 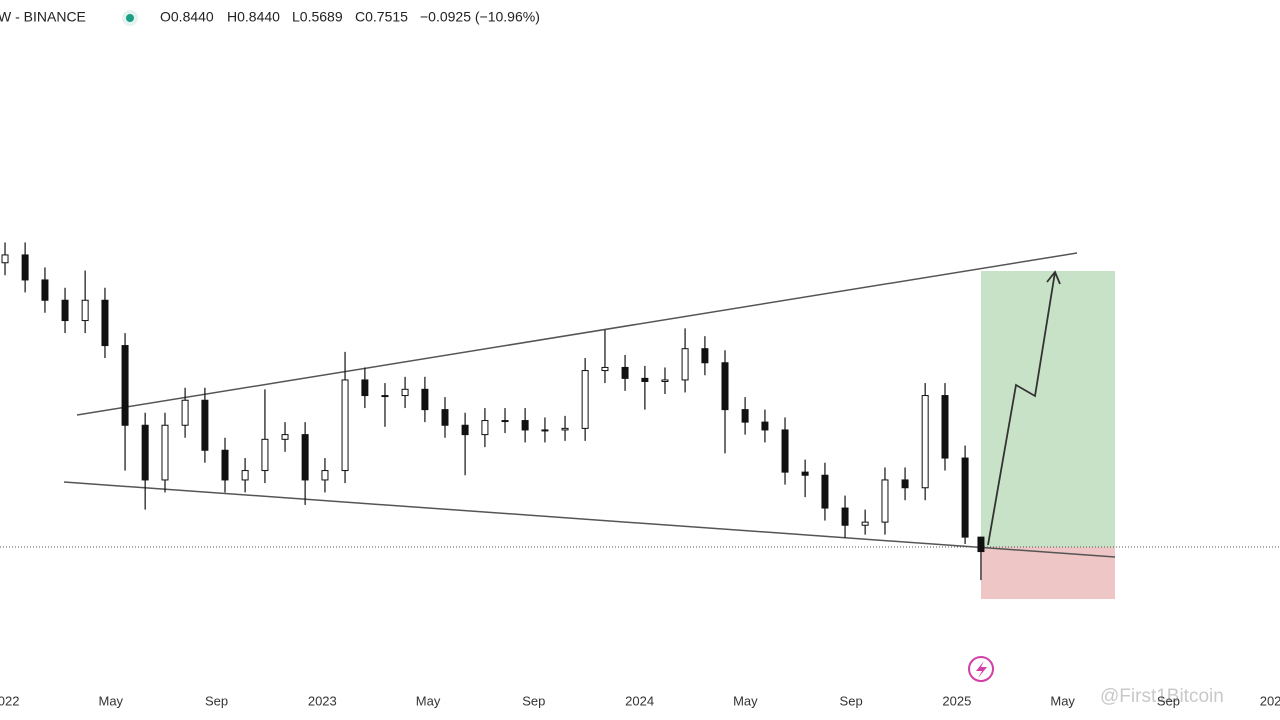 I want to click on ohlc-change: −0.0925 (−10.96%), so click(x=480, y=17).